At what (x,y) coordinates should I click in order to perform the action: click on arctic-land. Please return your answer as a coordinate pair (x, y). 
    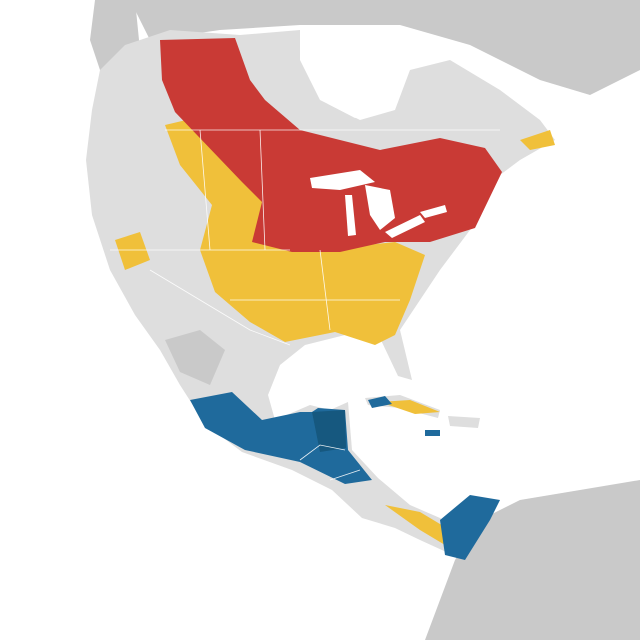
    Looking at the image, I should click on (385, 47).